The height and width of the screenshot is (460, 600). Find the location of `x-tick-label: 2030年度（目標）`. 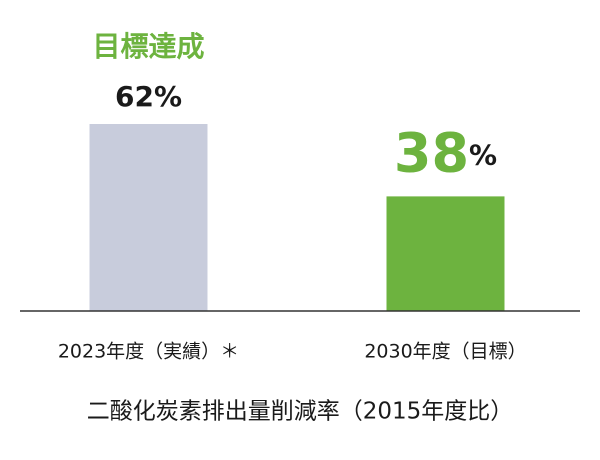

x-tick-label: 2030年度（目標） is located at coordinates (445, 352).